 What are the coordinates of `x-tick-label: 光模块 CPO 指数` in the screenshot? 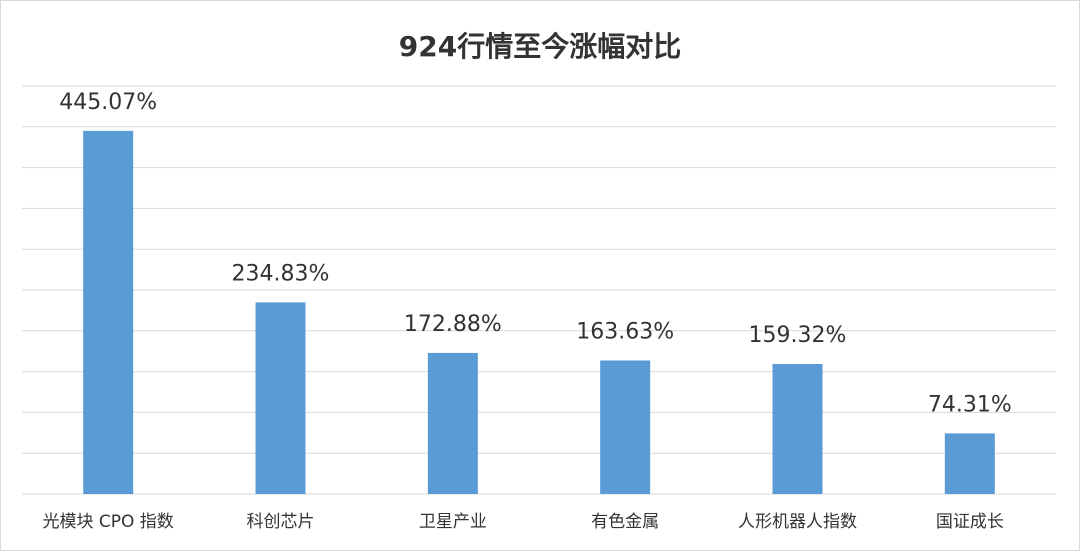 It's located at (108, 522).